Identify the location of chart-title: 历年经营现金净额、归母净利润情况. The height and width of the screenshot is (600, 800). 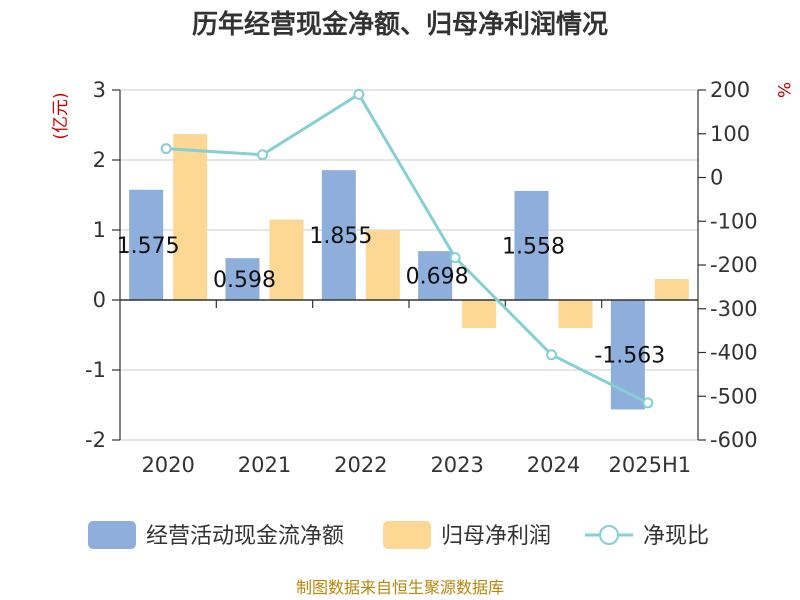
(400, 24).